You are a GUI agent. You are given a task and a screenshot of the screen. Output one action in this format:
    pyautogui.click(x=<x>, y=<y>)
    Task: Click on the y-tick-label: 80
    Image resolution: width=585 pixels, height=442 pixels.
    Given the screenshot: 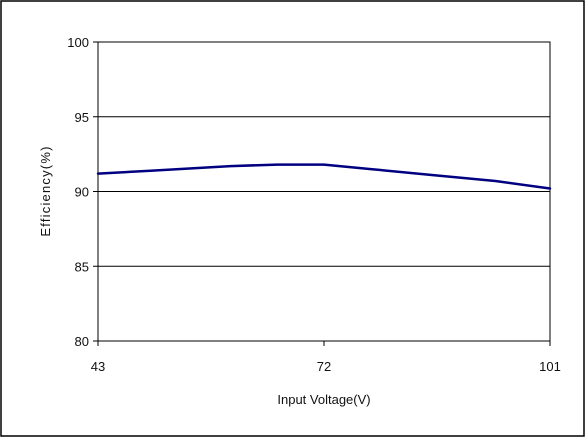 What is the action you would take?
    pyautogui.click(x=82, y=341)
    